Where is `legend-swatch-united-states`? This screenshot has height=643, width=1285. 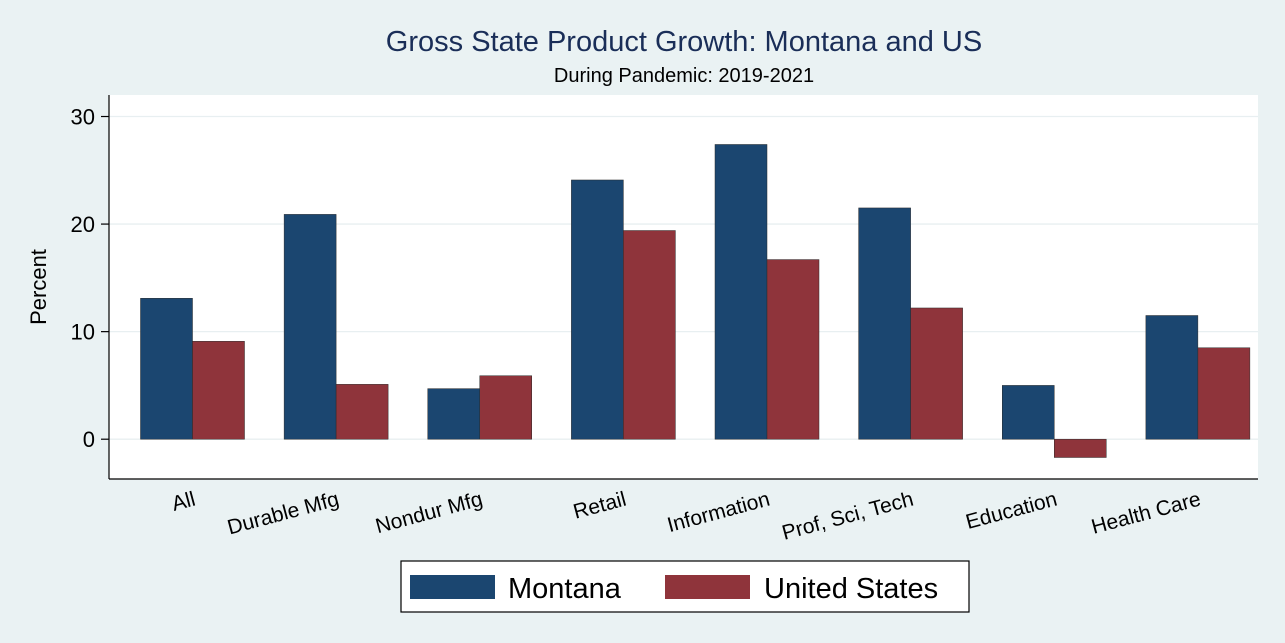
legend-swatch-united-states is located at coordinates (707, 587).